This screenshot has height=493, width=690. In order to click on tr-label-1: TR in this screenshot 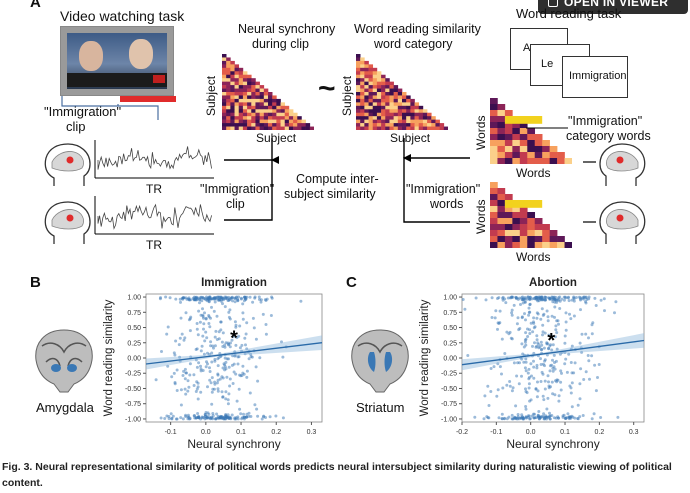, I will do `click(154, 189)`.